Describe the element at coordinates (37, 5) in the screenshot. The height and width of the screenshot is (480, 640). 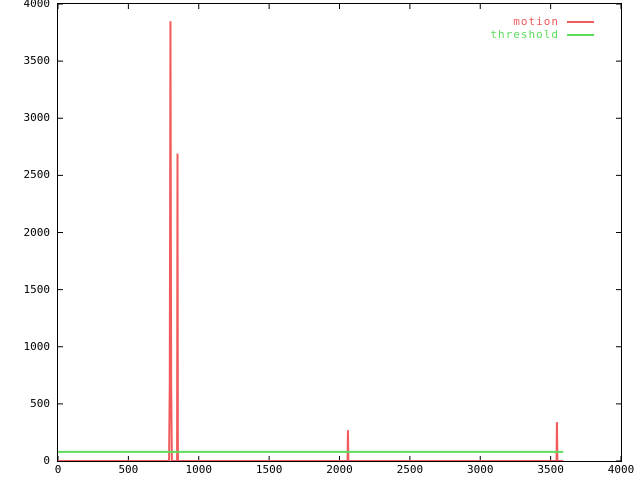
I see `y-tick-label: 4000` at that location.